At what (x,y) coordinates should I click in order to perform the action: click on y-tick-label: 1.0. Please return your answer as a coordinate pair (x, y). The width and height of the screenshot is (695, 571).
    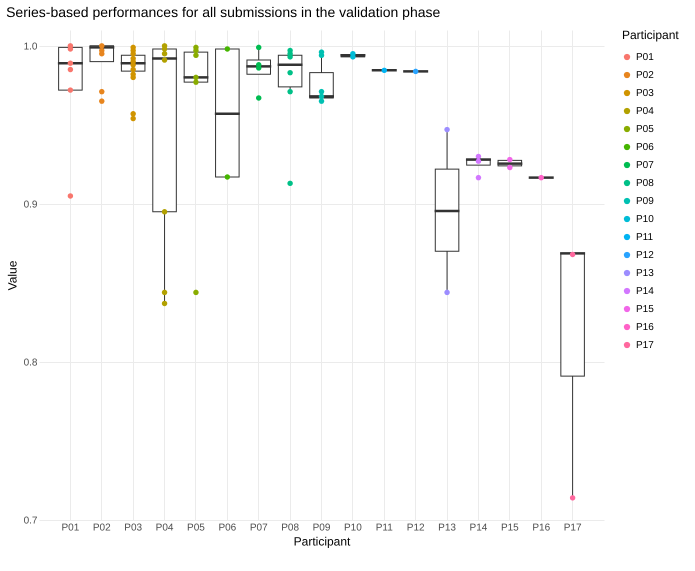
    Looking at the image, I should click on (31, 46).